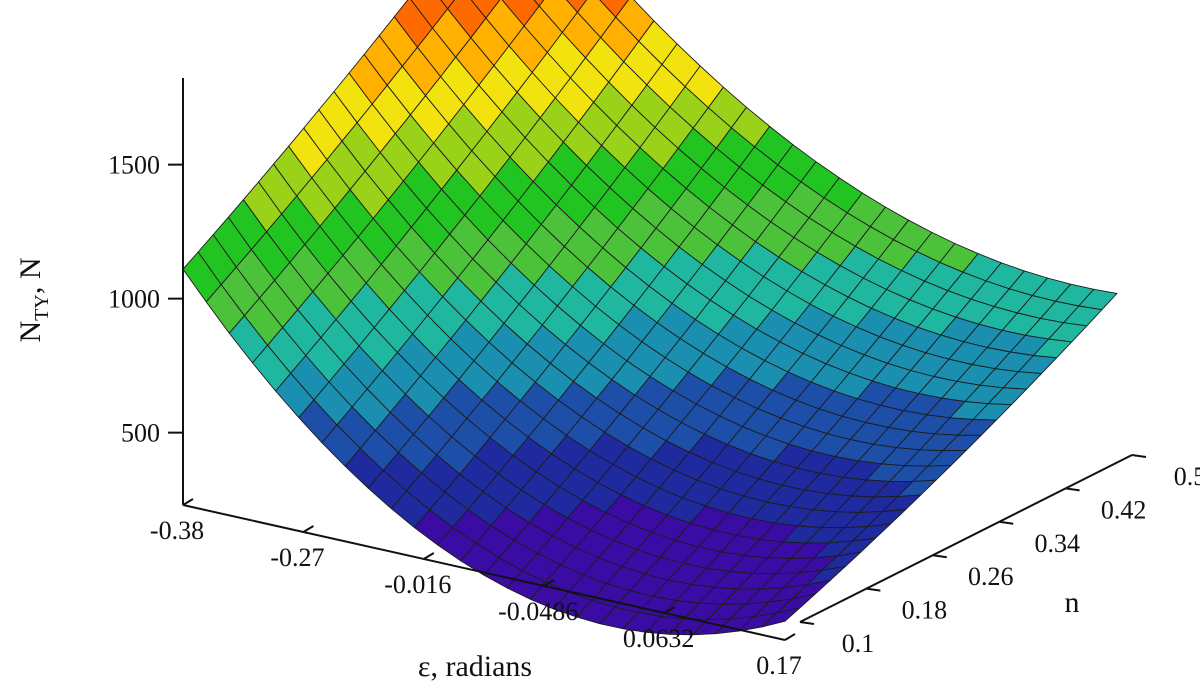  Describe the element at coordinates (991, 576) in the screenshot. I see `y-tick-label: 0.26` at that location.